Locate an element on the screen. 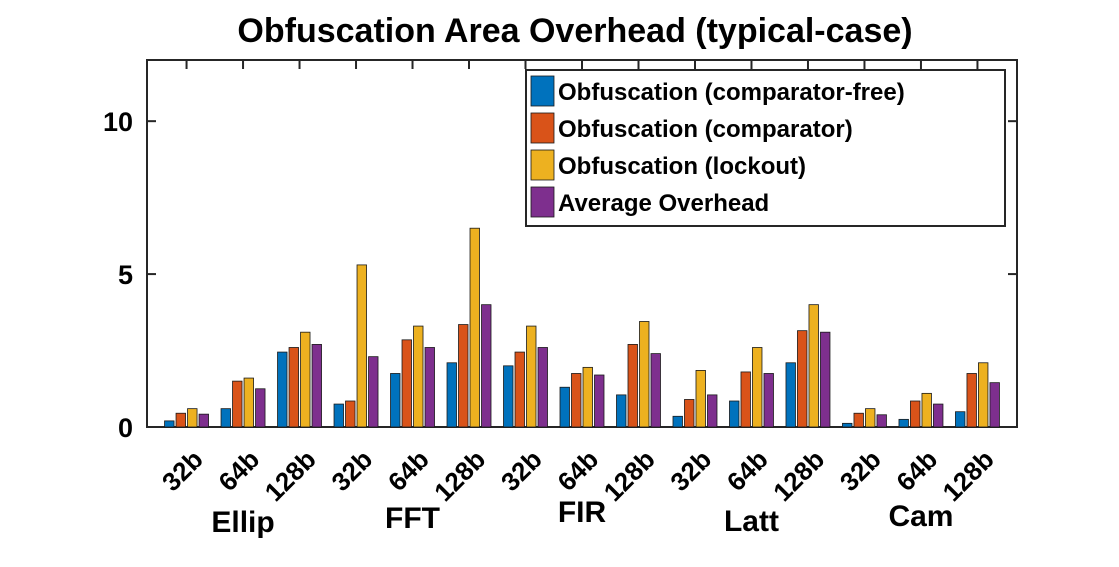 The width and height of the screenshot is (1119, 567). group-label: Latt is located at coordinates (751, 521).